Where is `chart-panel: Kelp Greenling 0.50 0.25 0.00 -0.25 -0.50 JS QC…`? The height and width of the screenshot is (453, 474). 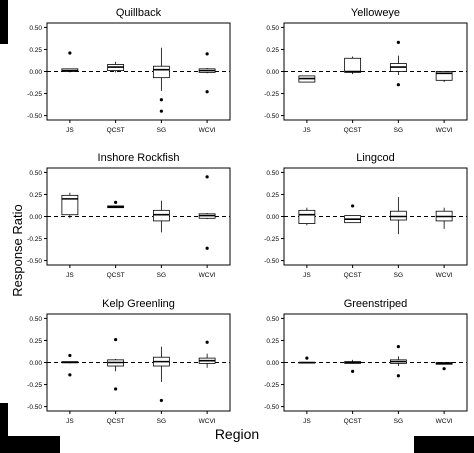 chart-panel: Kelp Greenling 0.50 0.25 0.00 -0.25 -0.50 JS QC… is located at coordinates (129, 361).